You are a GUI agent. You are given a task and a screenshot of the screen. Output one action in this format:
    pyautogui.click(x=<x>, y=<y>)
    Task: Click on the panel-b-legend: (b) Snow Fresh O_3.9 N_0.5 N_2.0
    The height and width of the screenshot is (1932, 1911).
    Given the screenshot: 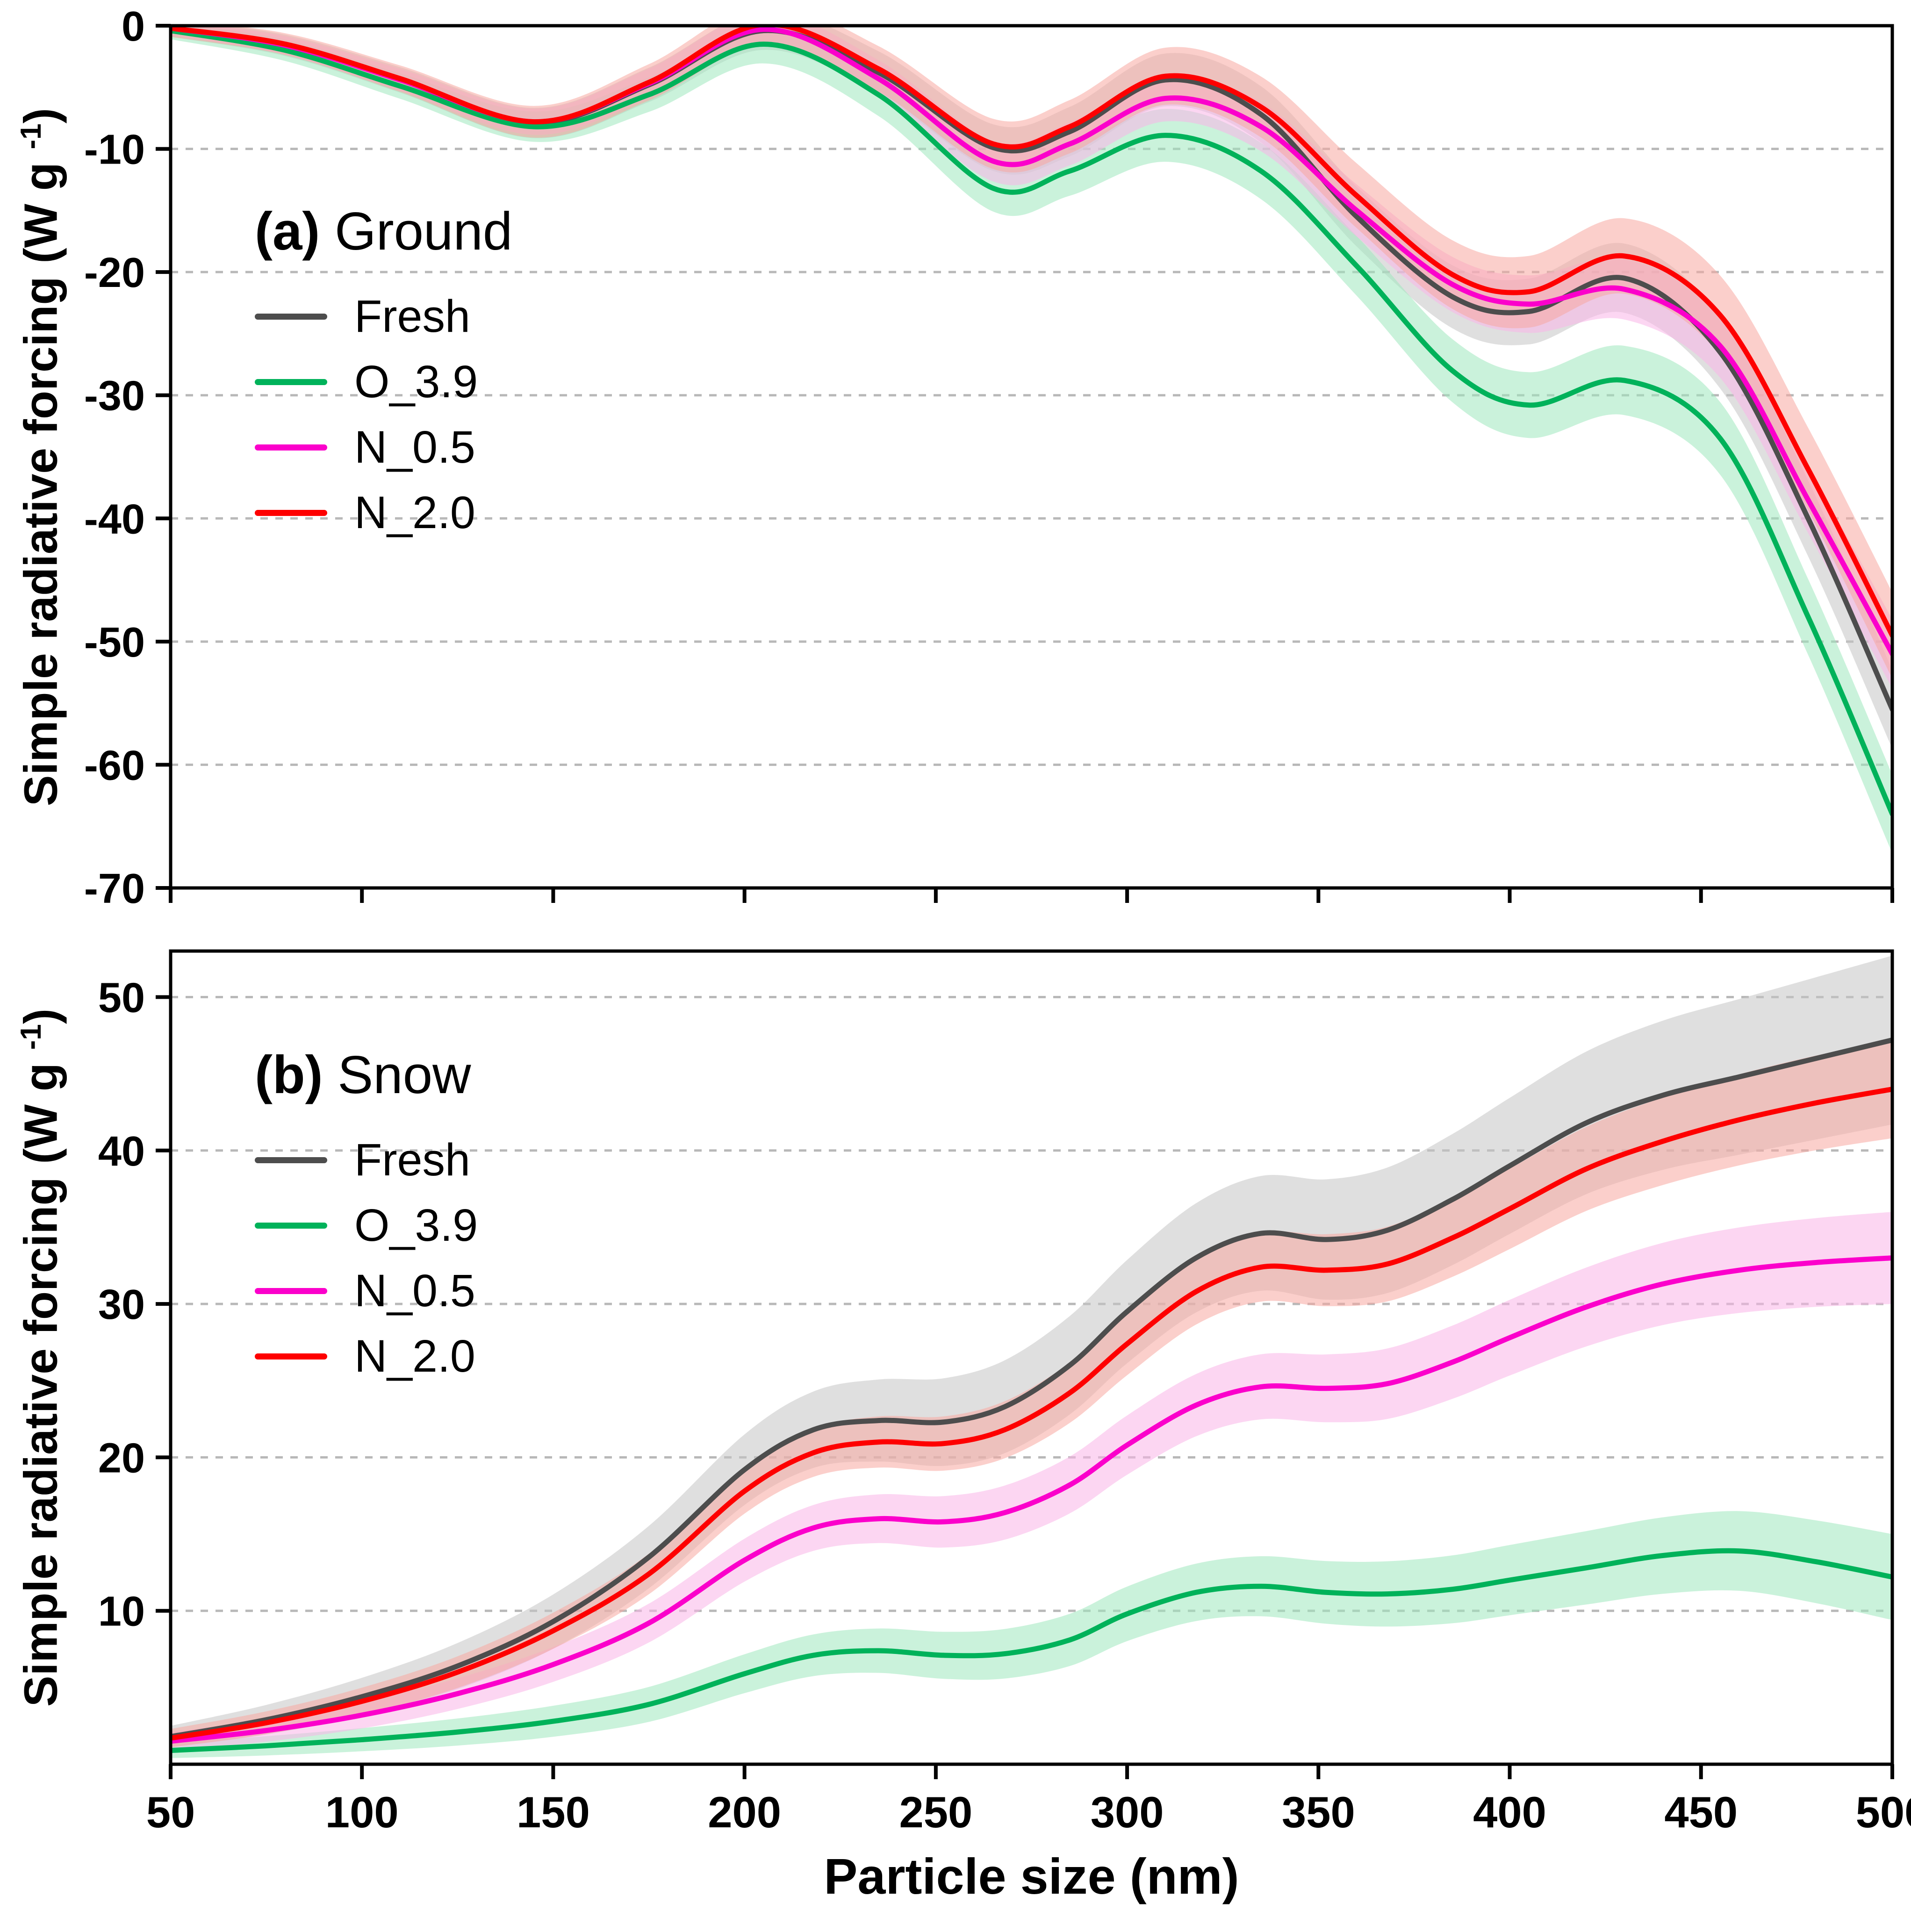 What is the action you would take?
    pyautogui.click(x=366, y=1217)
    